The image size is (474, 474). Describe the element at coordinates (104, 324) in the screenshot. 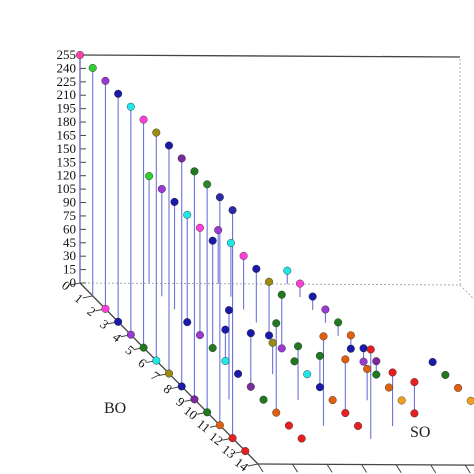

I see `x-tick-label: 3` at that location.